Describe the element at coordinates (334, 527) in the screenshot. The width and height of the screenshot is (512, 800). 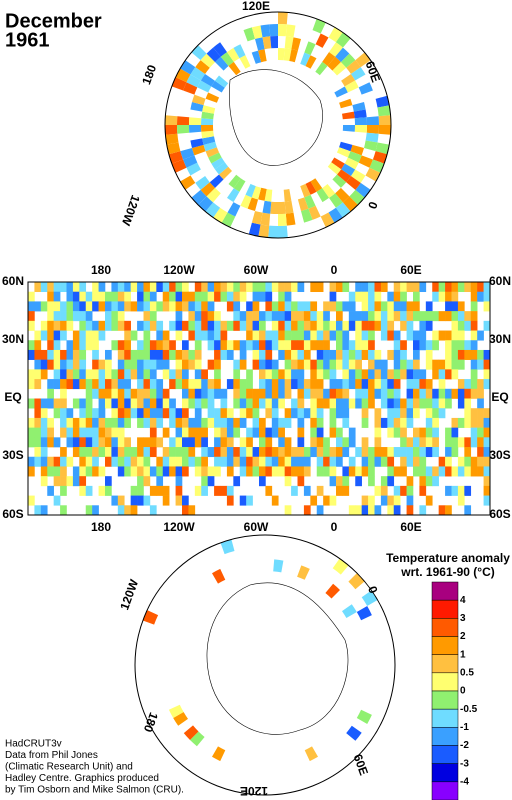
I see `axis-label: 0` at that location.